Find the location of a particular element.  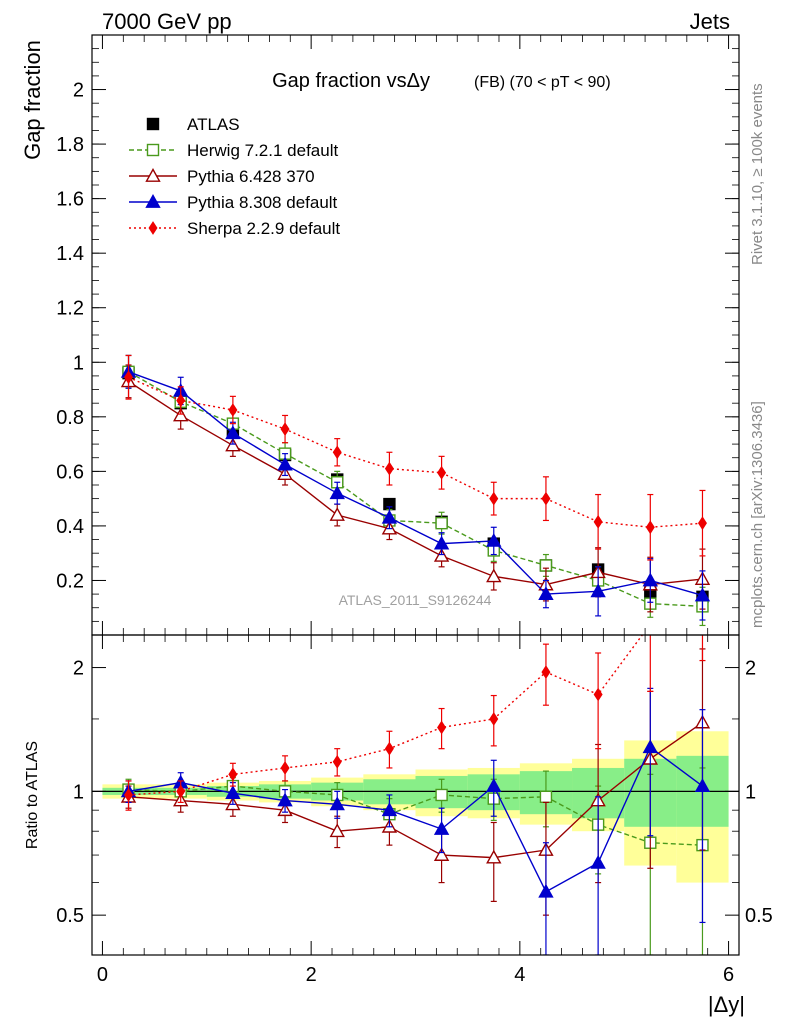

legend-entry: Pythia 6.428 370 is located at coordinates (222, 176).